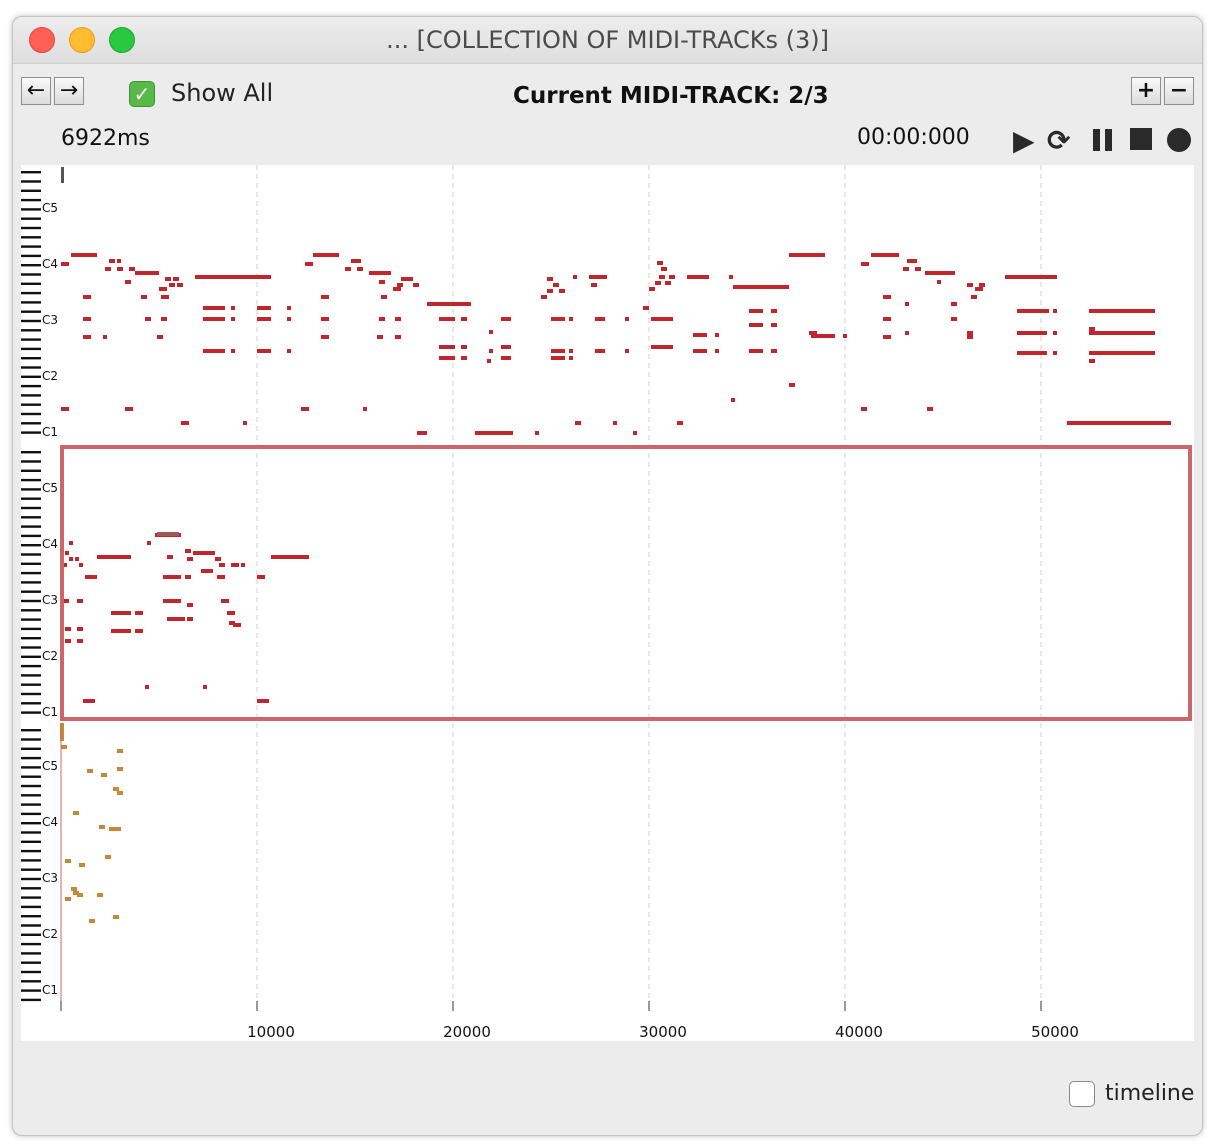 The height and width of the screenshot is (1146, 1210). I want to click on active-note, so click(168, 534).